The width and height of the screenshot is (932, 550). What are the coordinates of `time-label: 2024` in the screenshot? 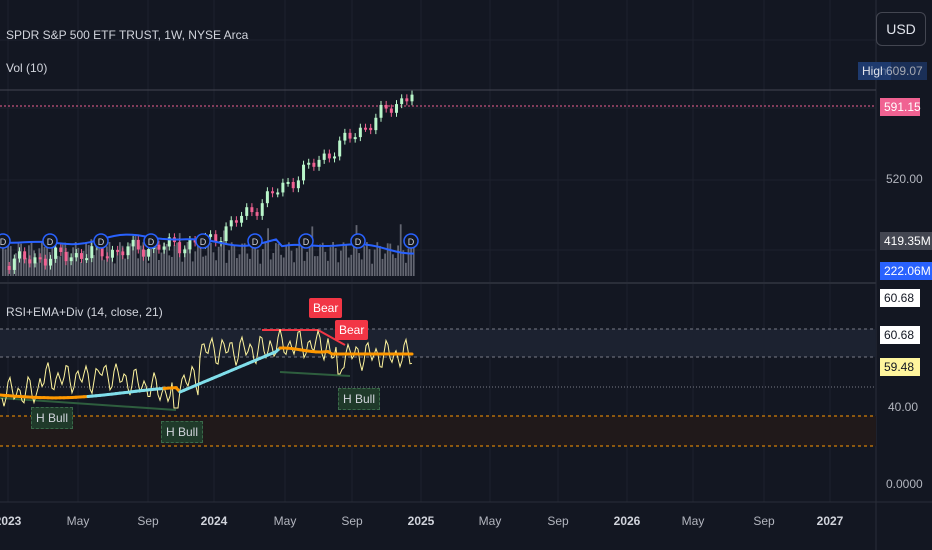 It's located at (214, 521).